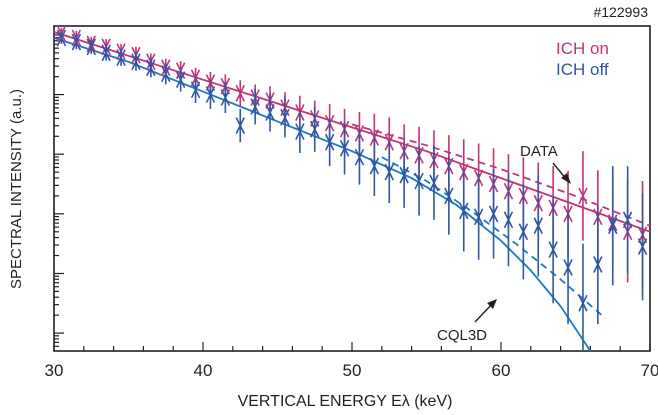 The image size is (658, 415). I want to click on x-tick-label: 40, so click(203, 370).